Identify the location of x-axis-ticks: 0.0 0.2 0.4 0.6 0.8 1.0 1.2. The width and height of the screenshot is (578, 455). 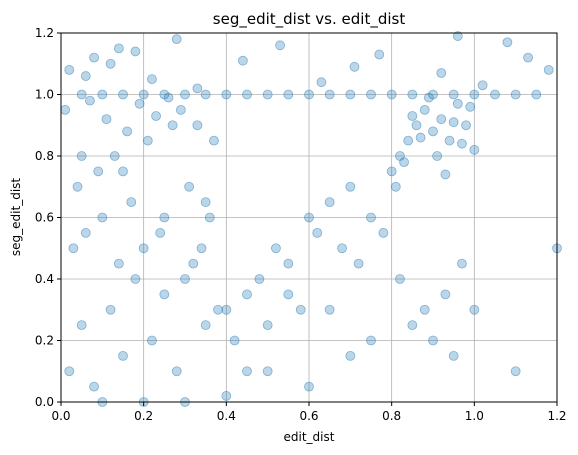
(309, 412).